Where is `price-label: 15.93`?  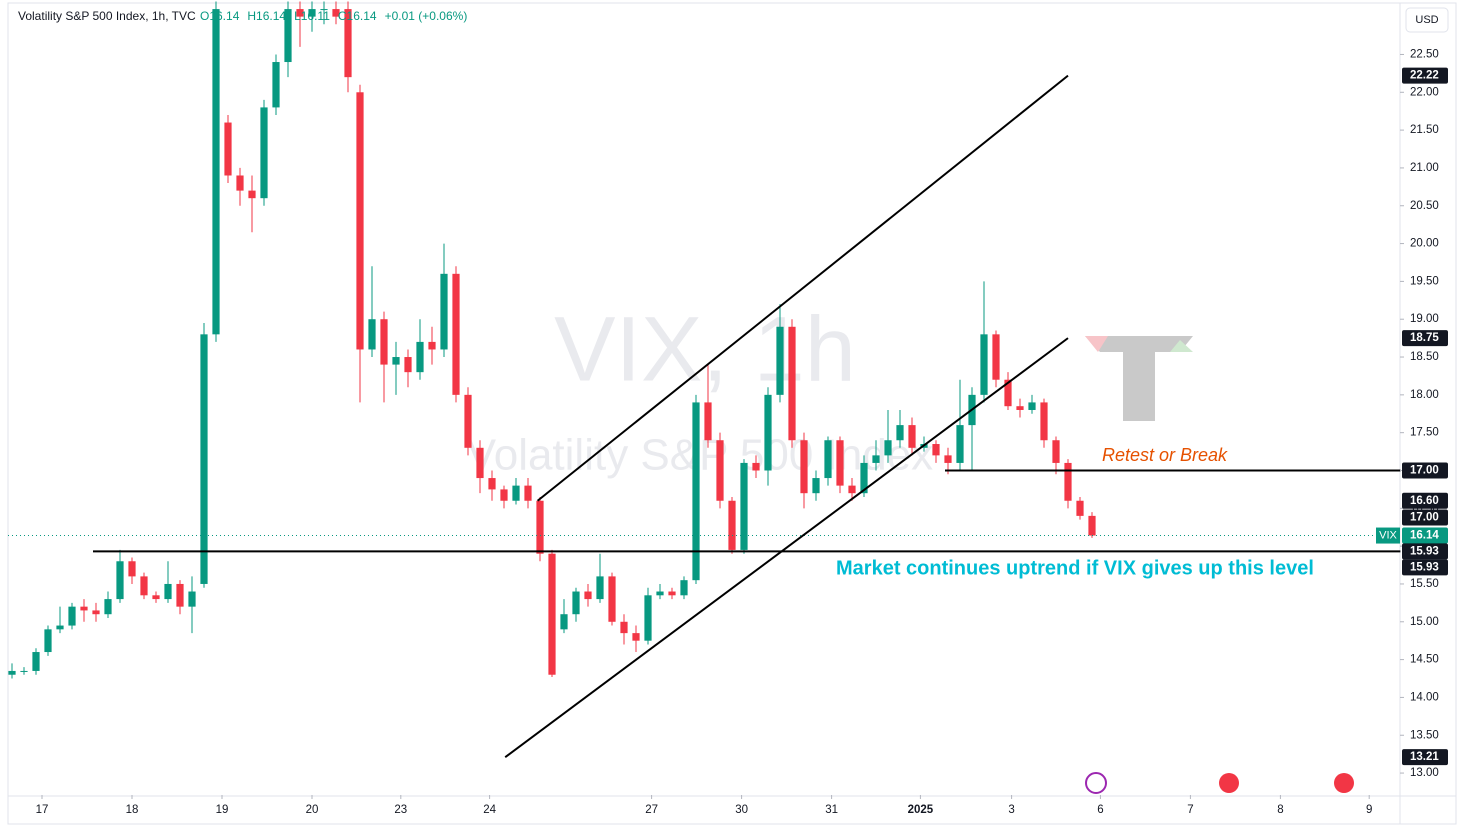 price-label: 15.93 is located at coordinates (1424, 551).